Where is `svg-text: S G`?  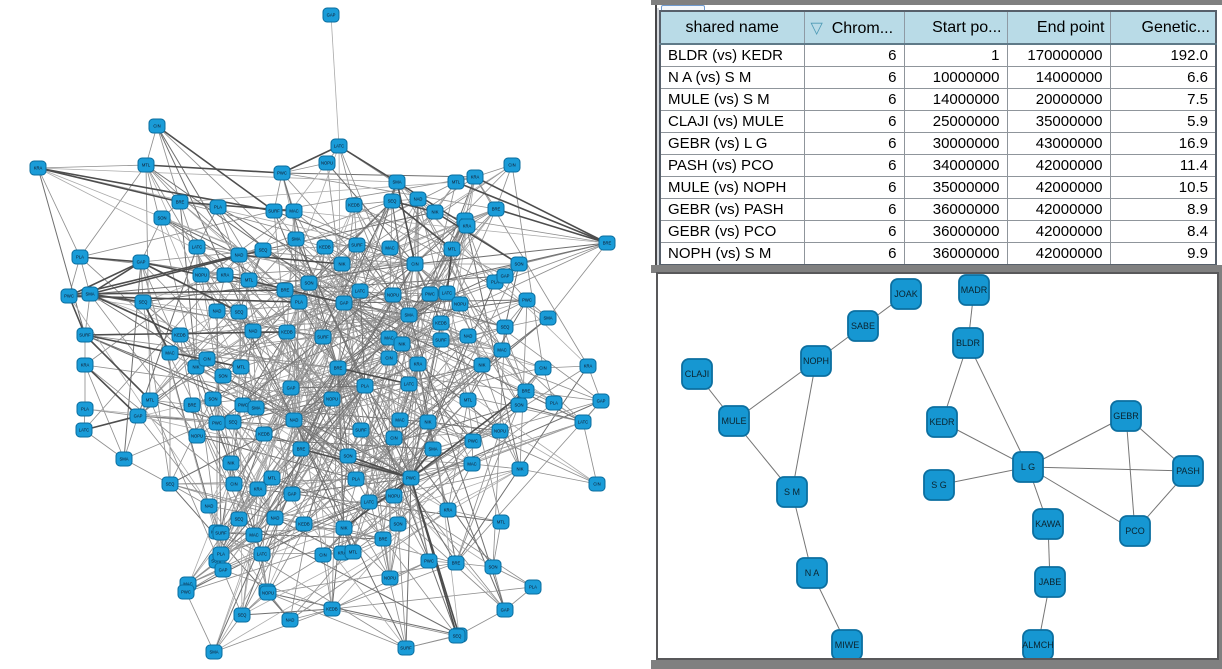
svg-text: S G is located at coordinates (939, 485).